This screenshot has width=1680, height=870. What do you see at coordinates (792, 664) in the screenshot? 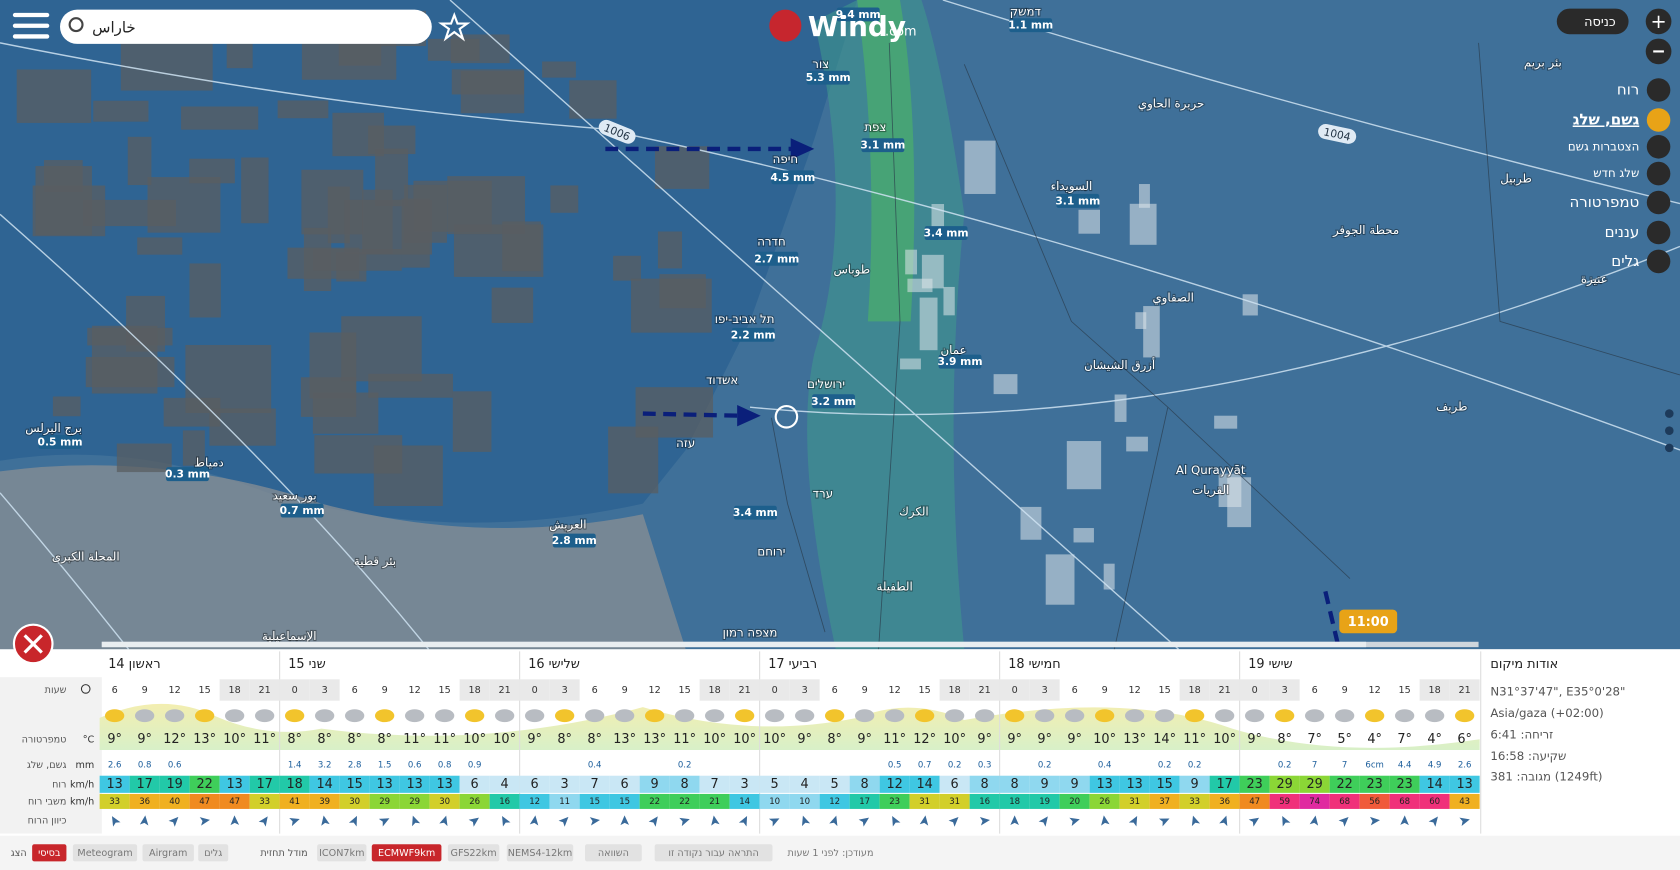
I see `day-header: רביעי 17` at bounding box center [792, 664].